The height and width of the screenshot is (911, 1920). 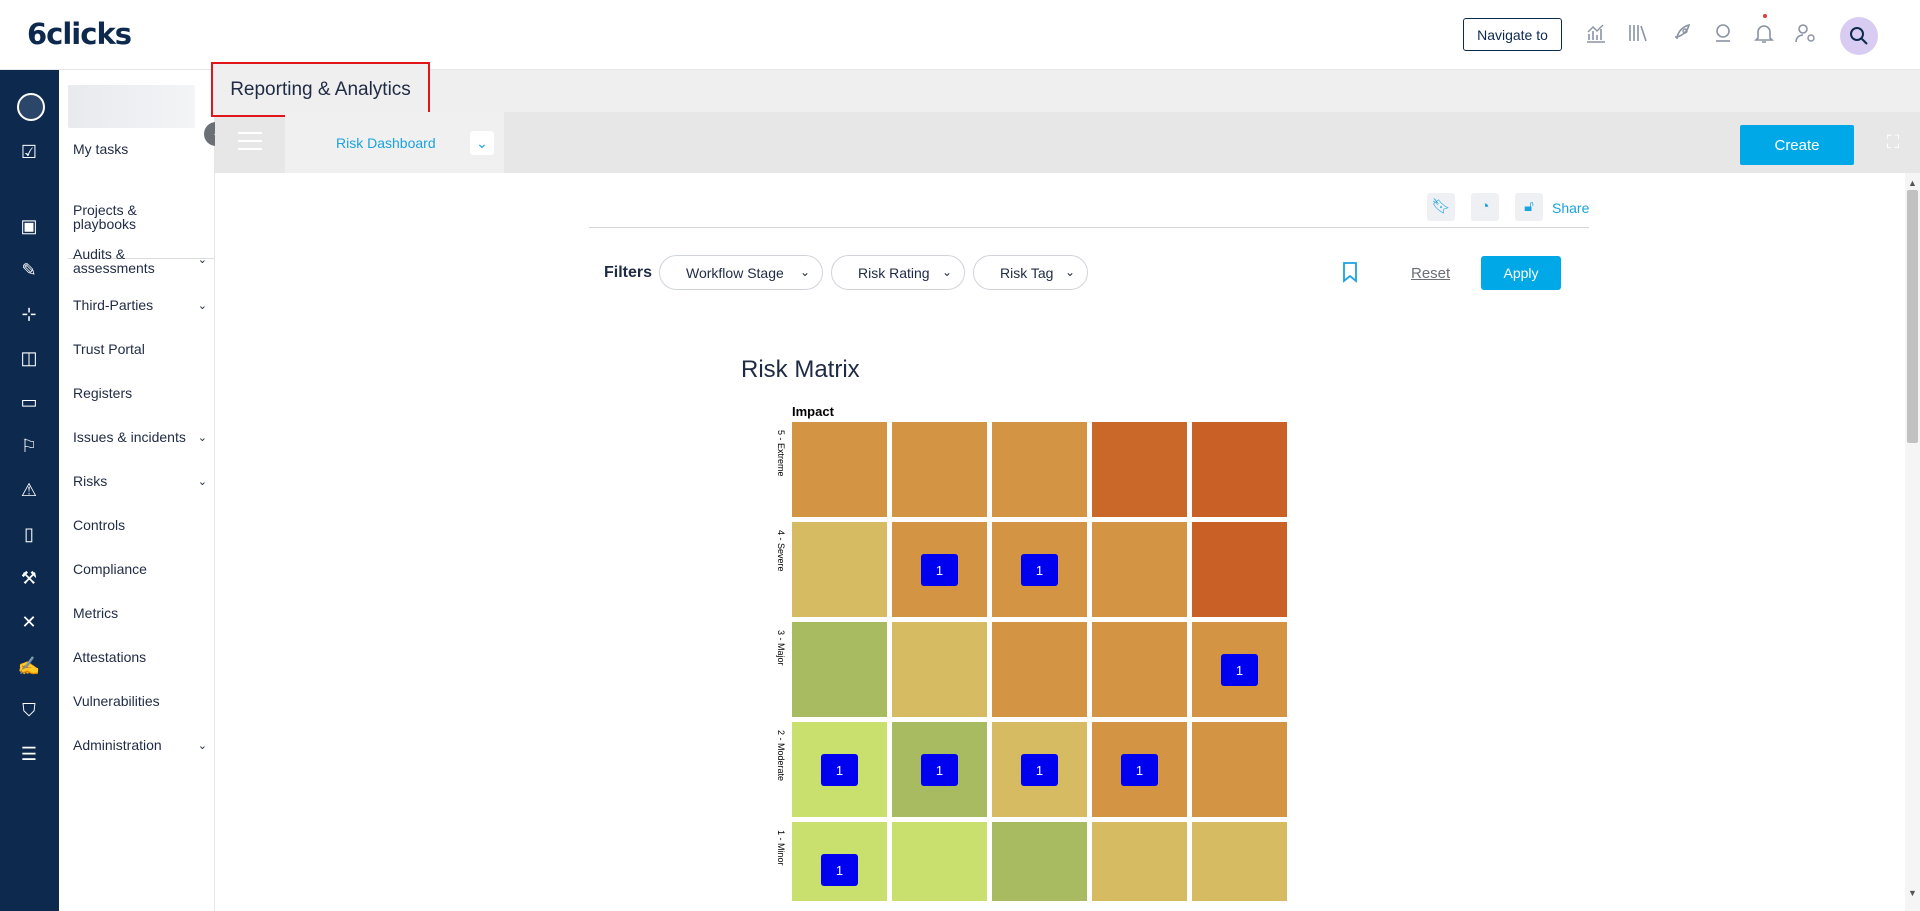 I want to click on issues-icon: ⚐, so click(x=29, y=446).